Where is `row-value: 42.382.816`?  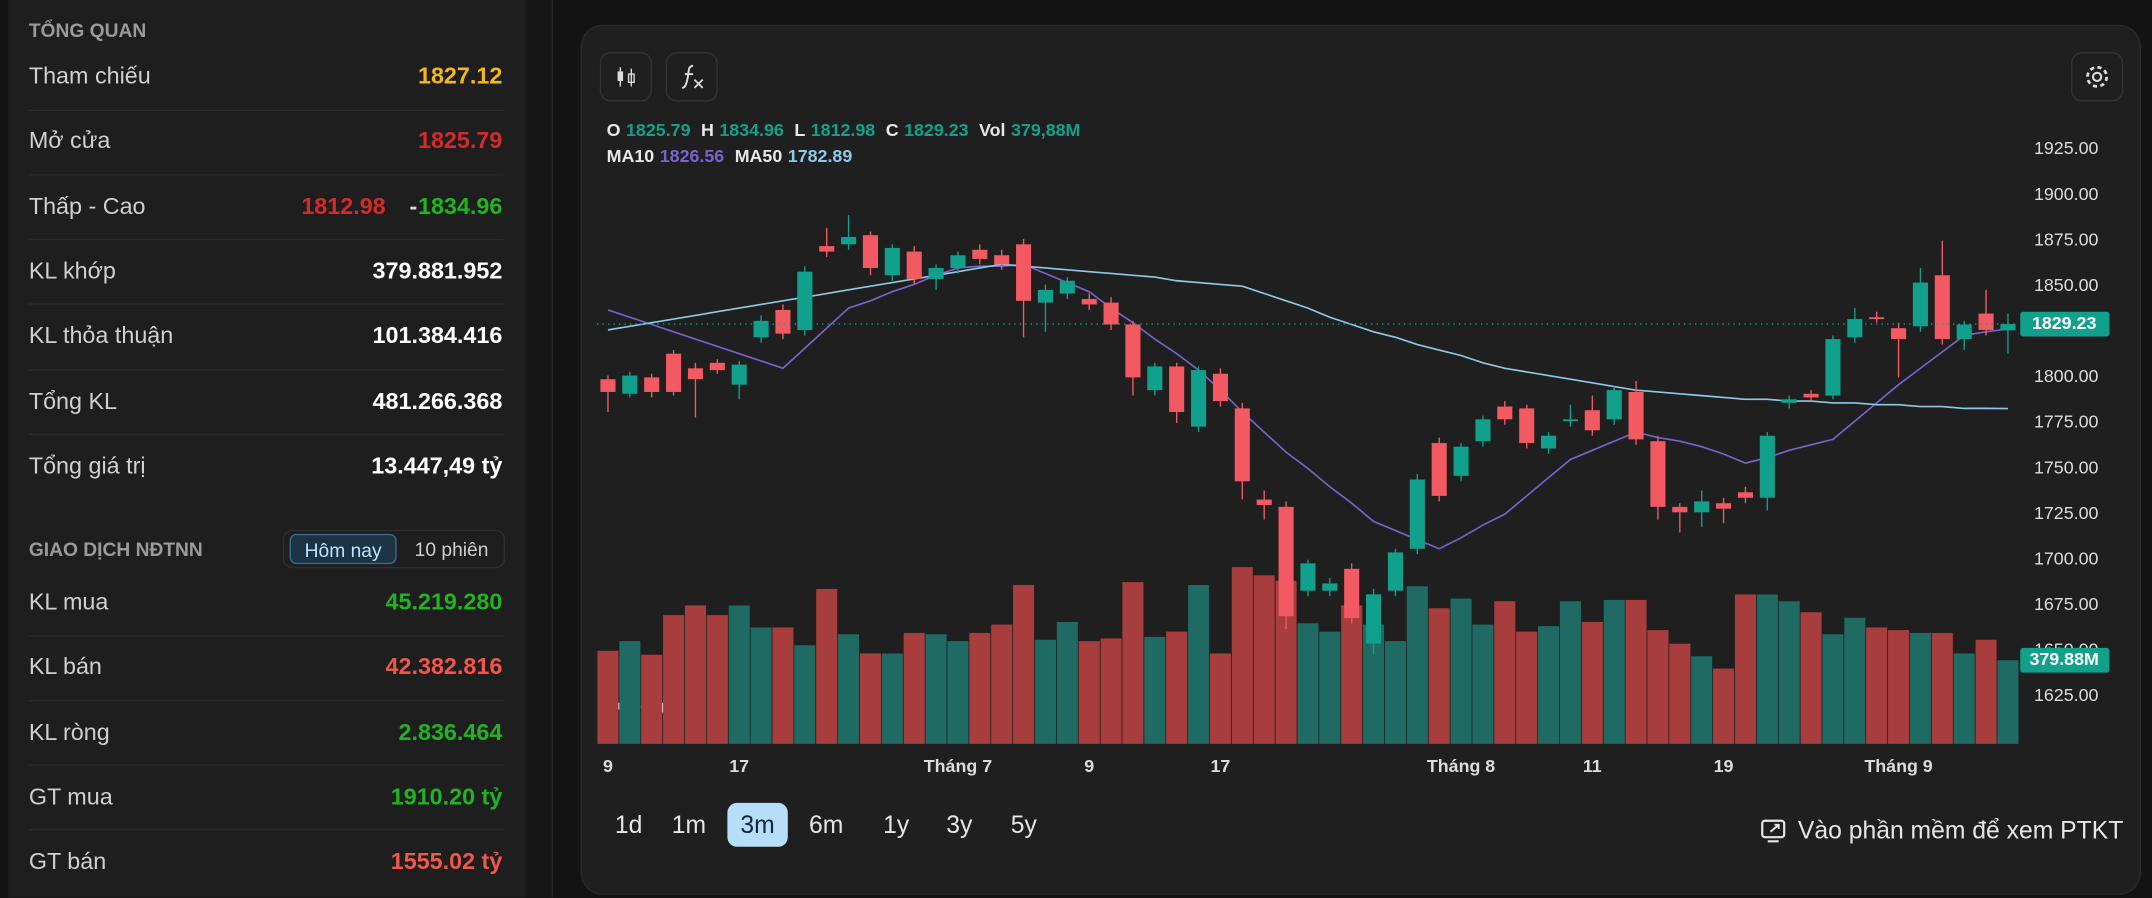
row-value: 42.382.816 is located at coordinates (444, 666).